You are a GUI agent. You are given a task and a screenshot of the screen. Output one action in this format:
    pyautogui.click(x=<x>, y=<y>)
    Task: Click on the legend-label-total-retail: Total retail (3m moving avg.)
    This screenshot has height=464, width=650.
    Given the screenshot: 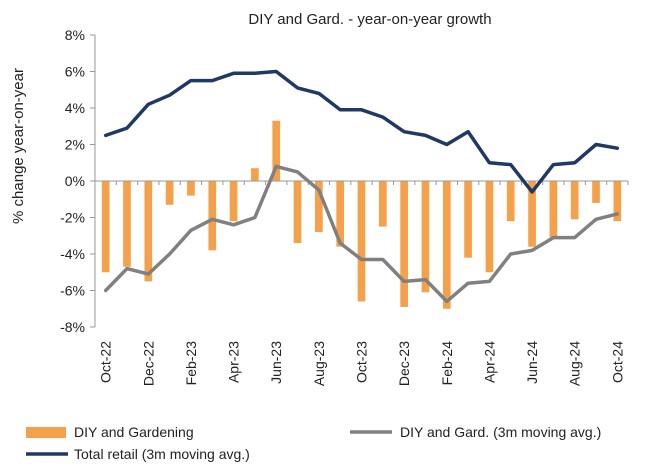 What is the action you would take?
    pyautogui.click(x=162, y=454)
    